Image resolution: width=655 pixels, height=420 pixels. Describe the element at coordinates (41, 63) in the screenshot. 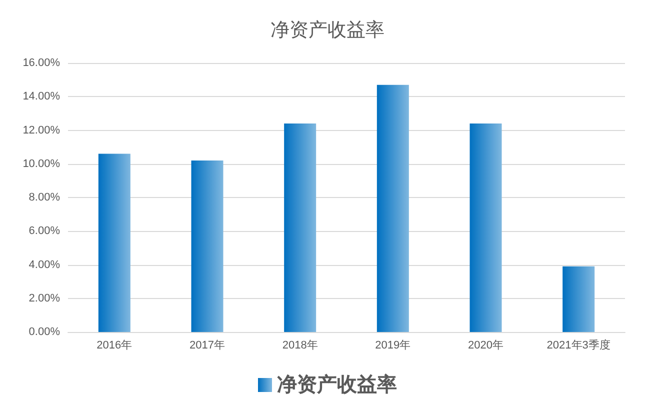

I see `y-tick-label: 16.00%` at that location.